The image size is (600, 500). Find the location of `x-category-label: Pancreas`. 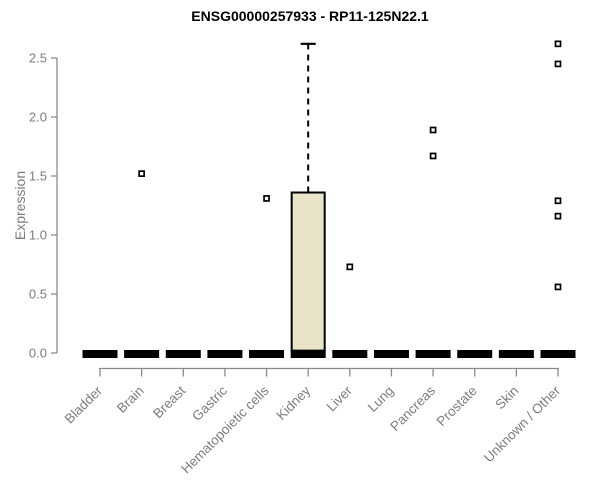

x-category-label: Pancreas is located at coordinates (412, 408).